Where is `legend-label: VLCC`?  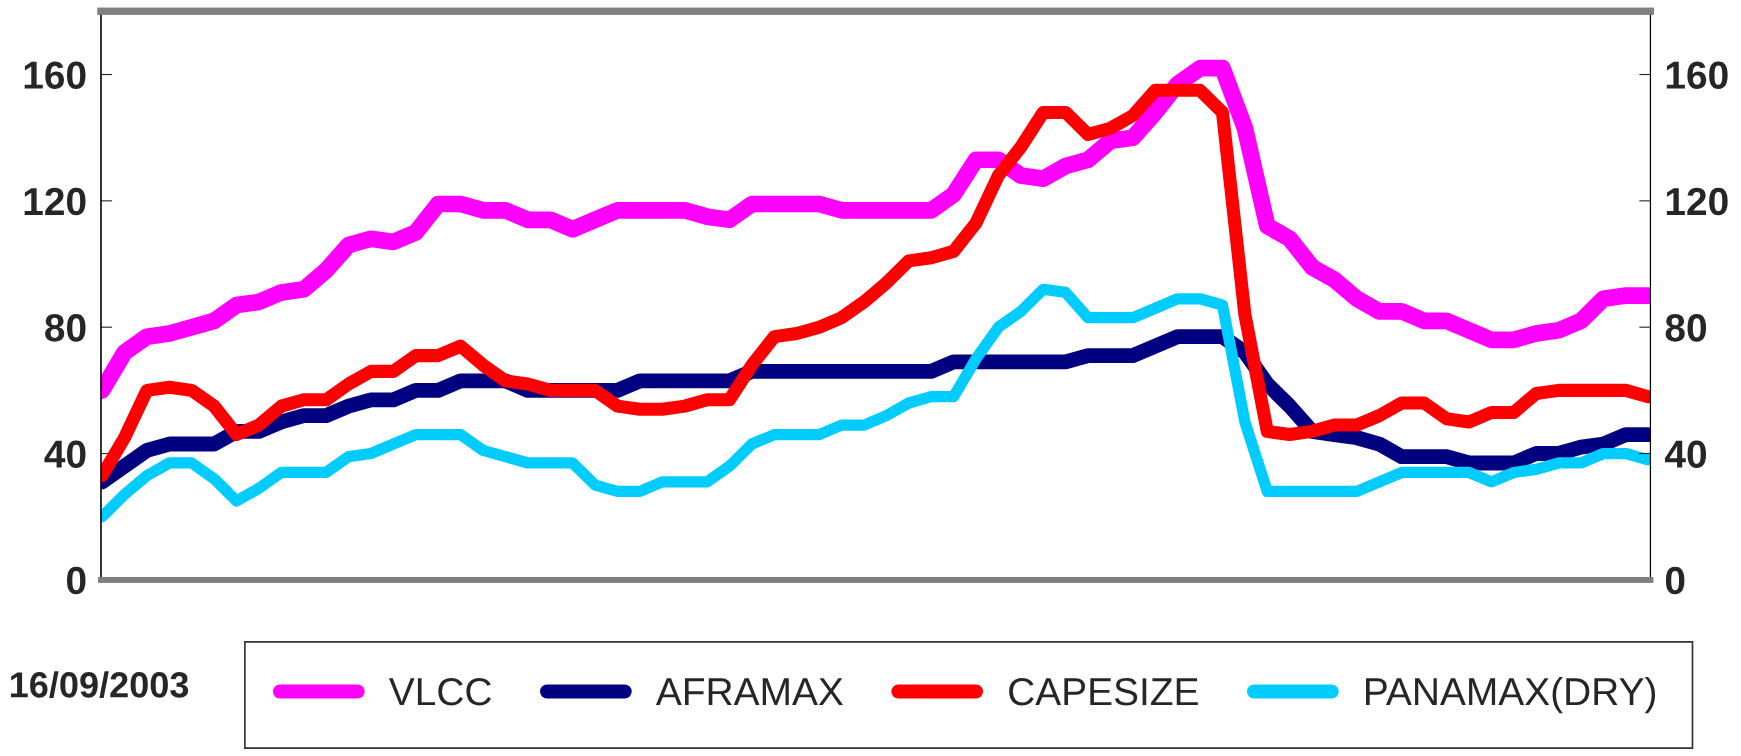
legend-label: VLCC is located at coordinates (440, 691).